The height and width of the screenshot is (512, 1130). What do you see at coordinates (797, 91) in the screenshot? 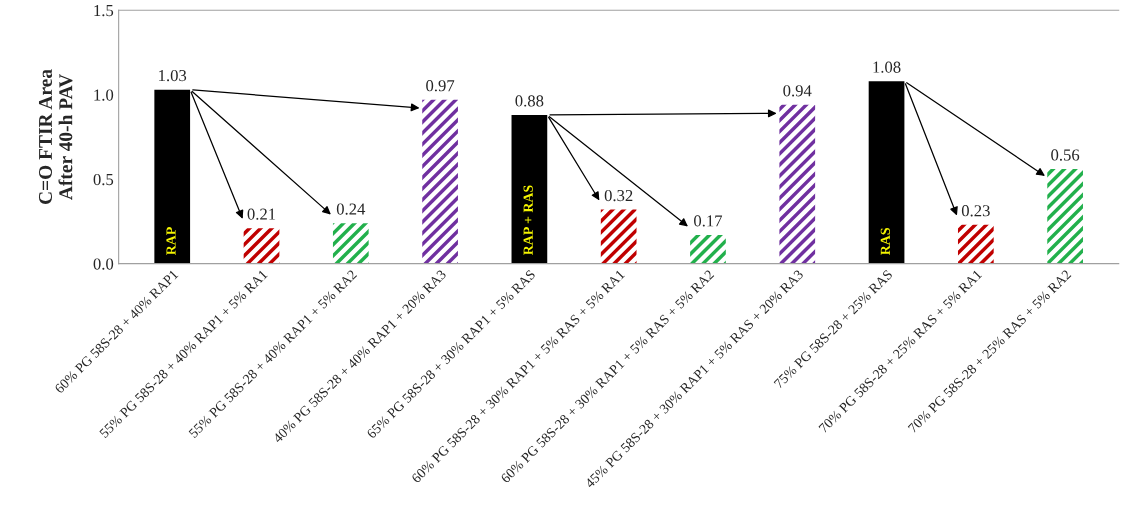
I see `data-label: 0.94` at bounding box center [797, 91].